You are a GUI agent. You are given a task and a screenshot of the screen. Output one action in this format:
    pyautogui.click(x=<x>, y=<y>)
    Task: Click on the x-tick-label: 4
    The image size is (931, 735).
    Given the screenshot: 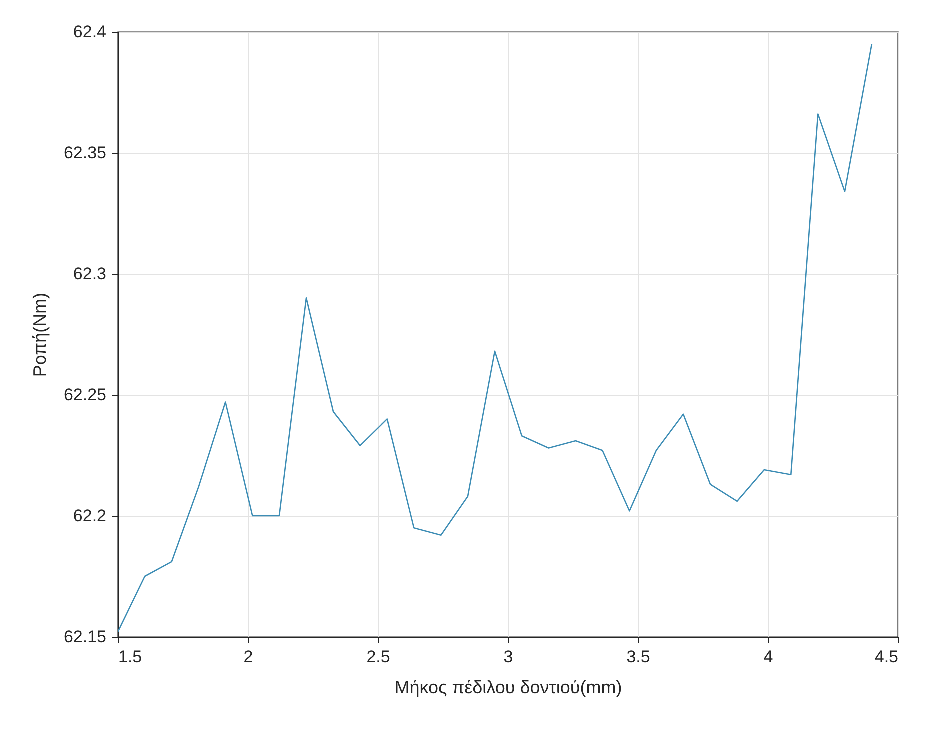 What is the action you would take?
    pyautogui.click(x=769, y=657)
    